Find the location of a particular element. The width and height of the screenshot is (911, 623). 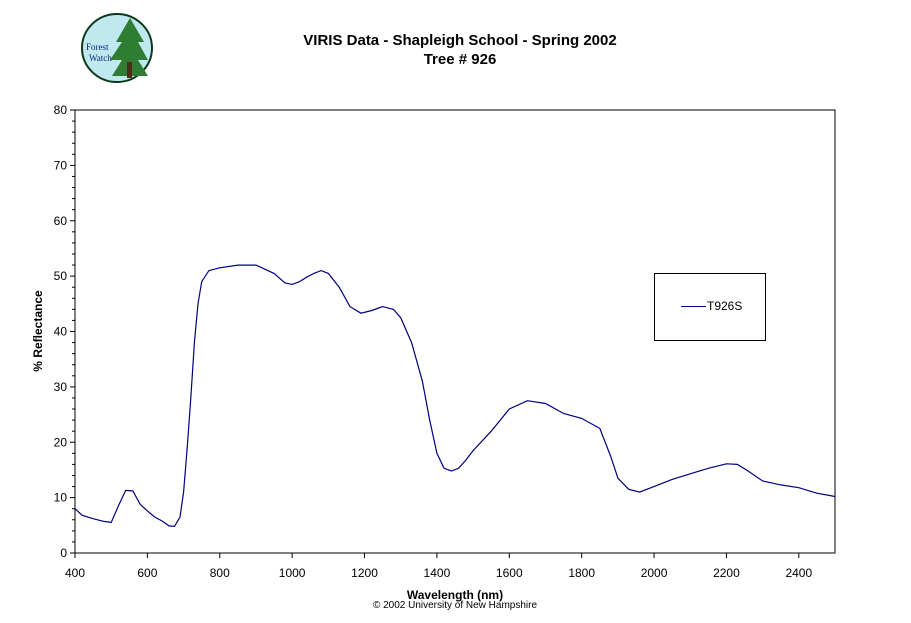

chart-subtitle: Tree # 926 is located at coordinates (460, 59).